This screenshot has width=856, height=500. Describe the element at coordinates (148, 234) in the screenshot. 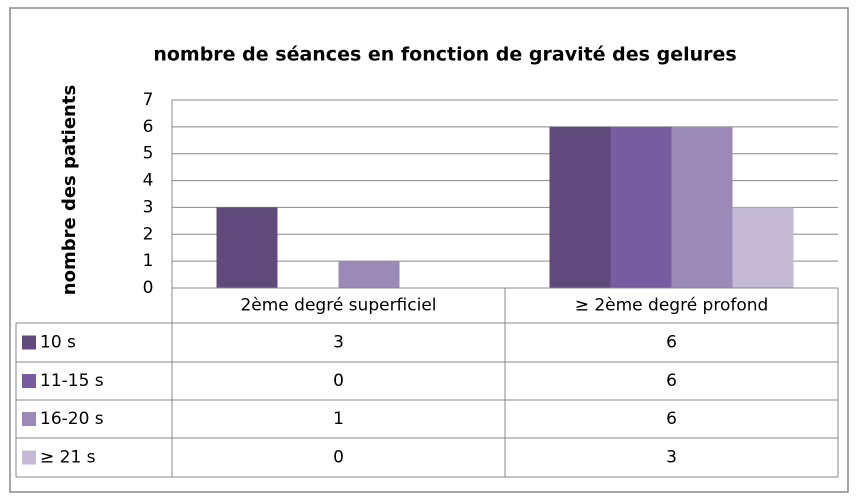

I see `y-tick-label: 2` at that location.